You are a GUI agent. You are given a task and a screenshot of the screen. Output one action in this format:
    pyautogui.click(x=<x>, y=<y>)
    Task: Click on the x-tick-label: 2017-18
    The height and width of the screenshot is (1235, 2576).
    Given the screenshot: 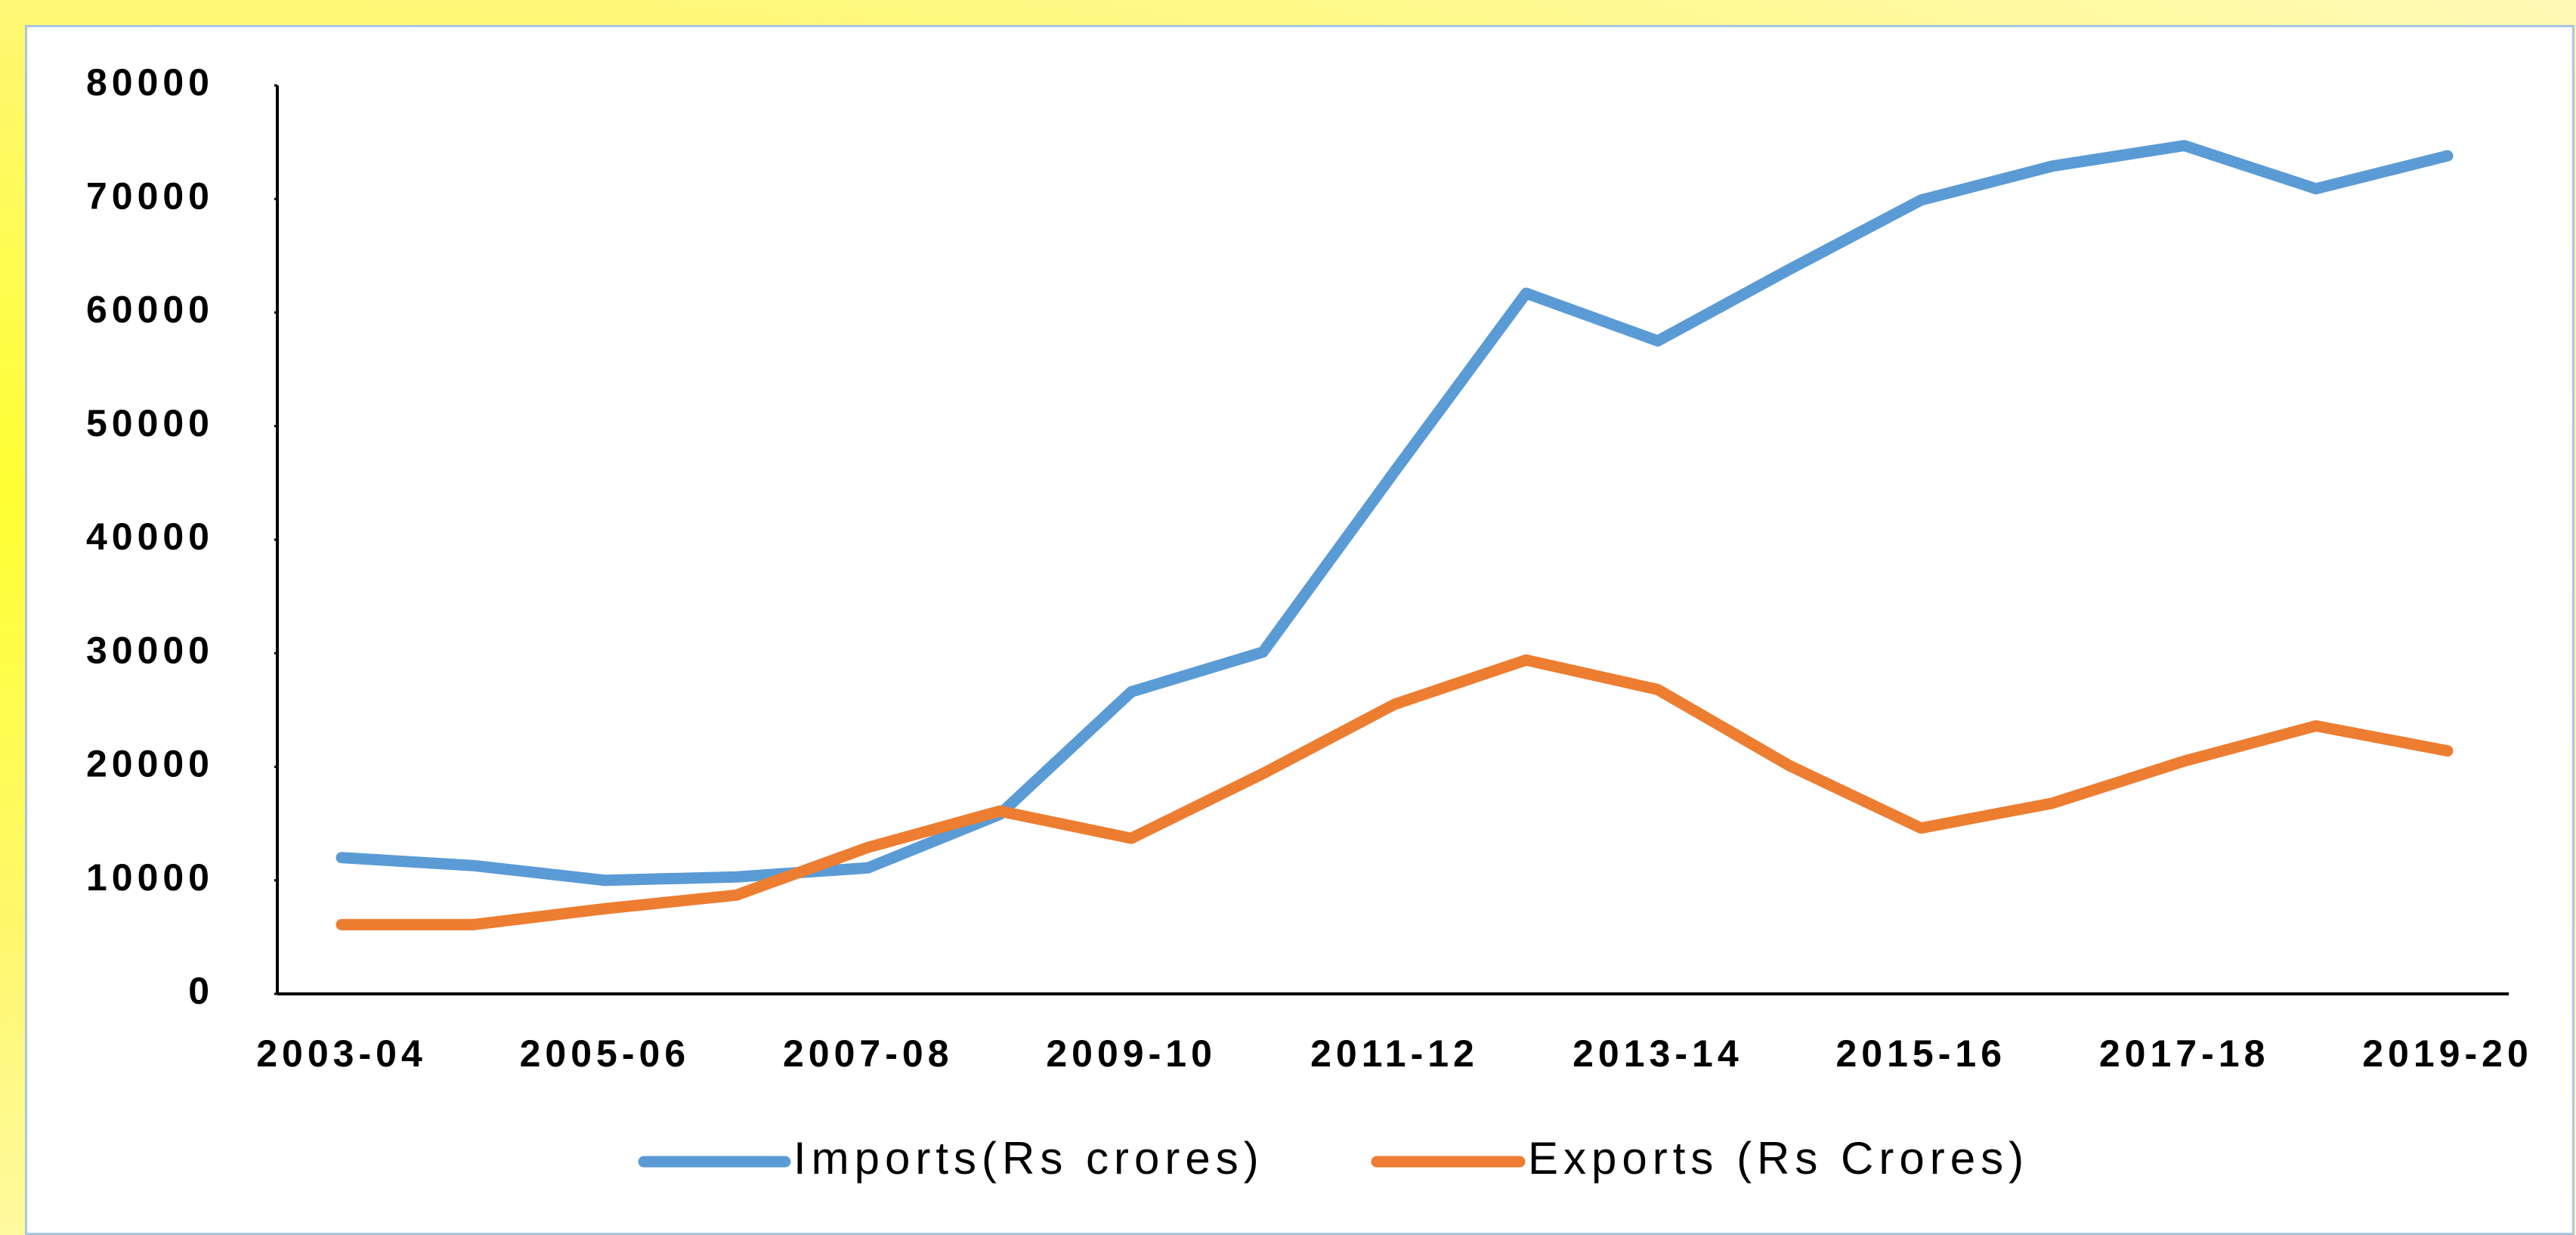 What is the action you would take?
    pyautogui.click(x=2184, y=1053)
    